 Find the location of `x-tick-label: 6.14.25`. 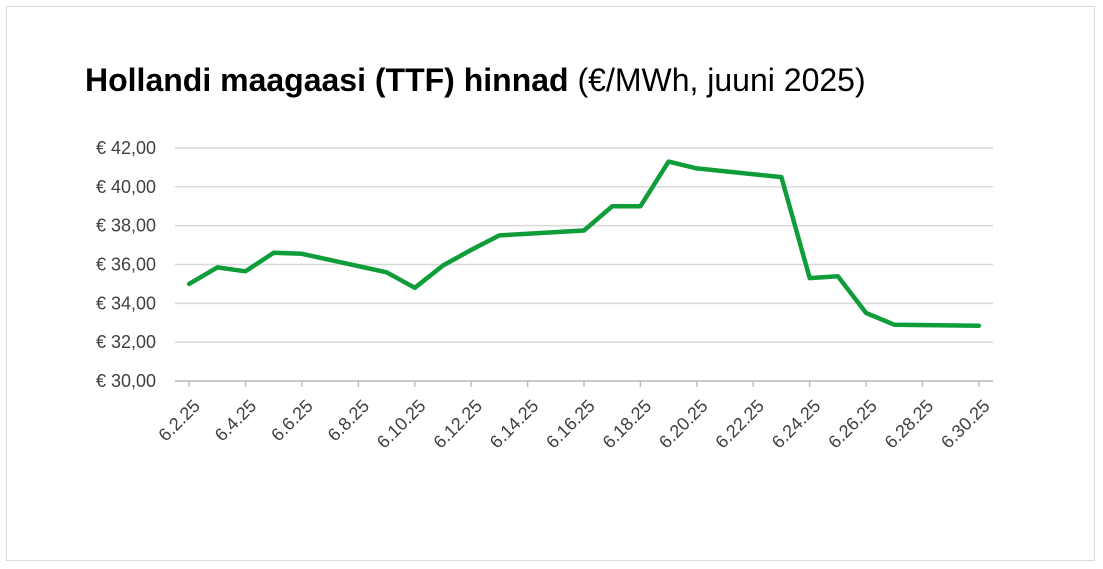

x-tick-label: 6.14.25 is located at coordinates (514, 424).